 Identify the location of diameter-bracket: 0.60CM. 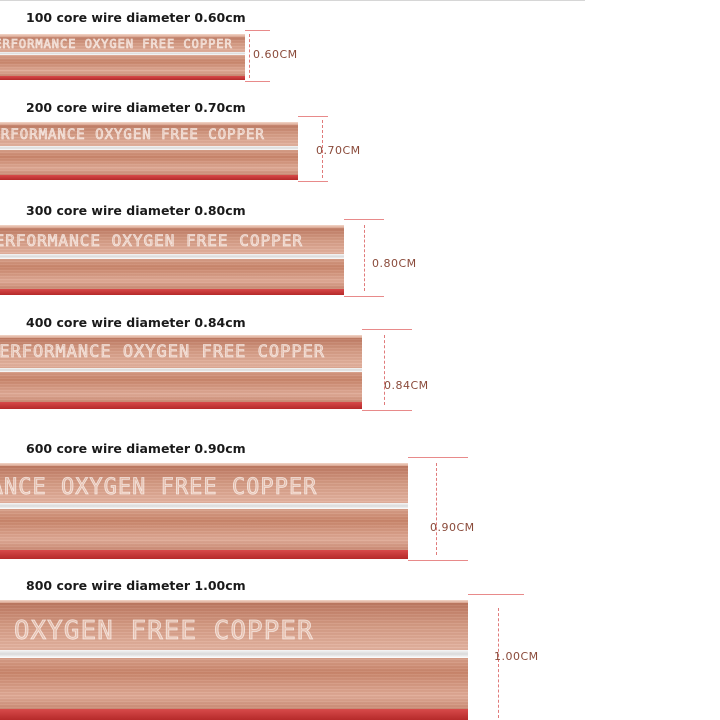
(285, 56).